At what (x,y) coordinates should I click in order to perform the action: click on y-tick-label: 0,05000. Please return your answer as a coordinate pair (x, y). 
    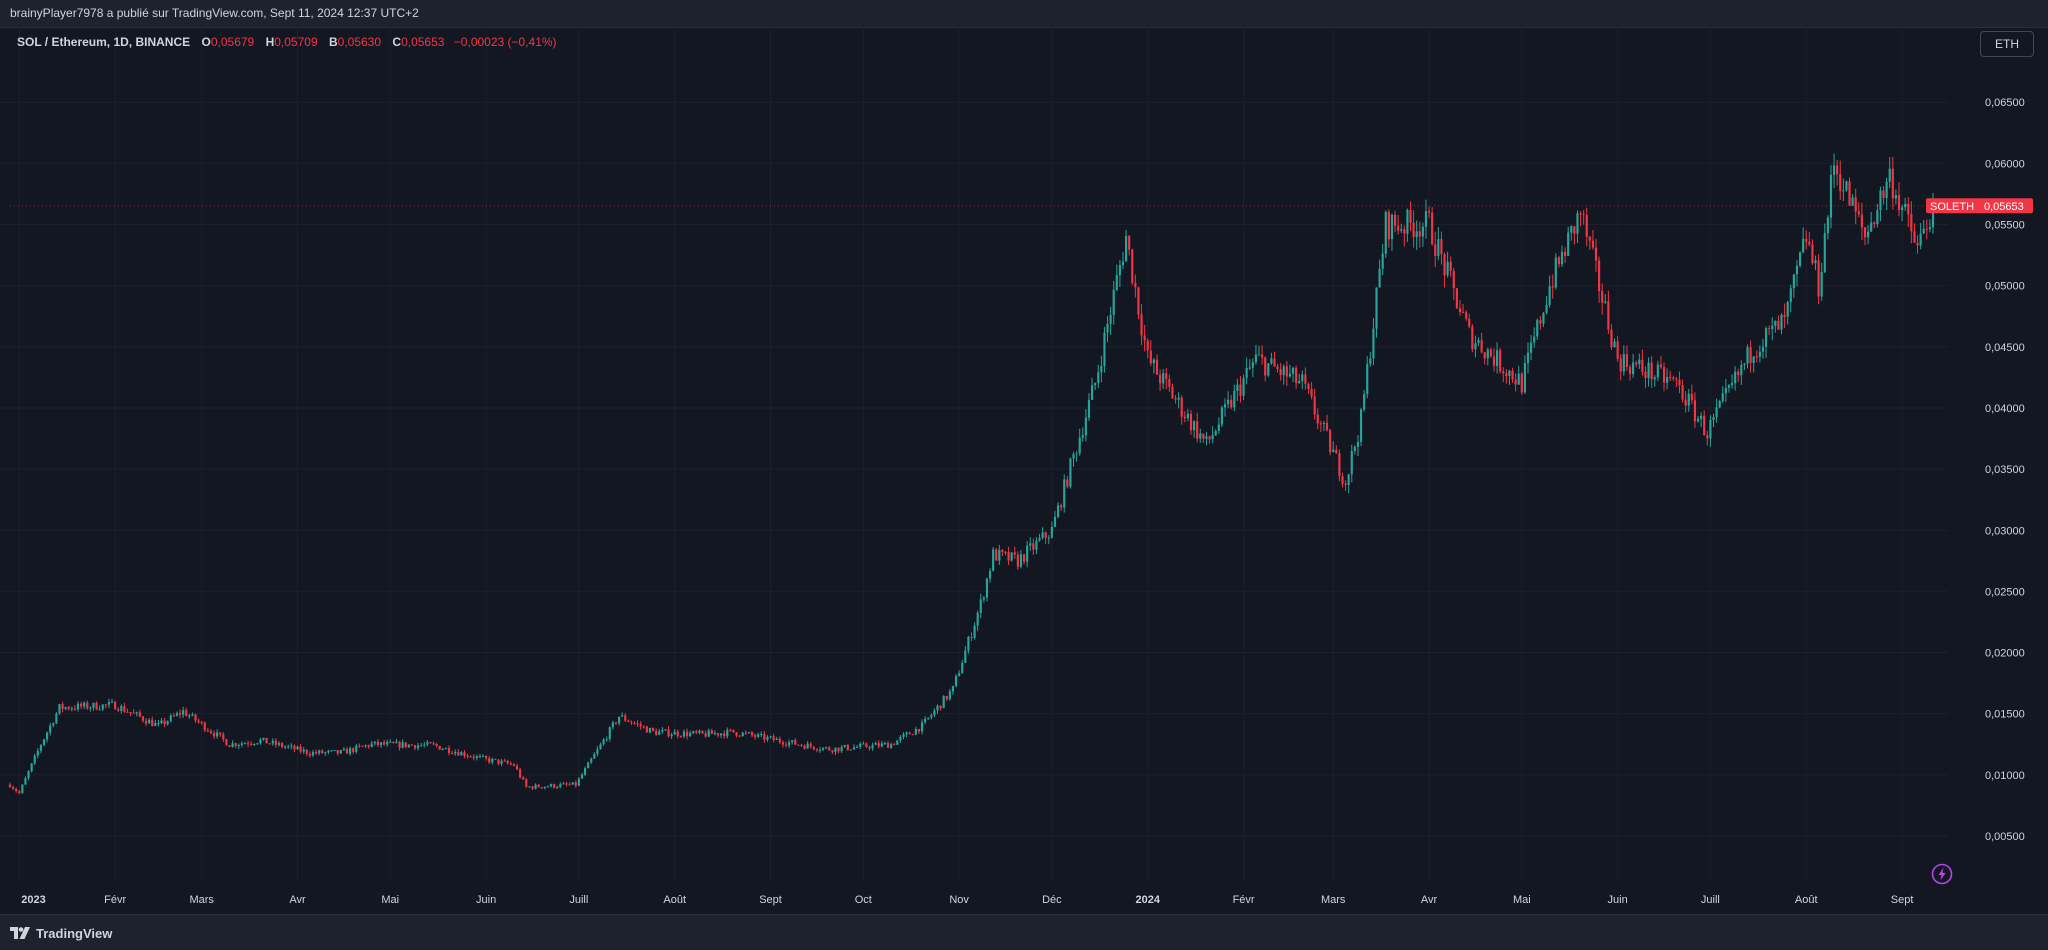
    Looking at the image, I should click on (2005, 287).